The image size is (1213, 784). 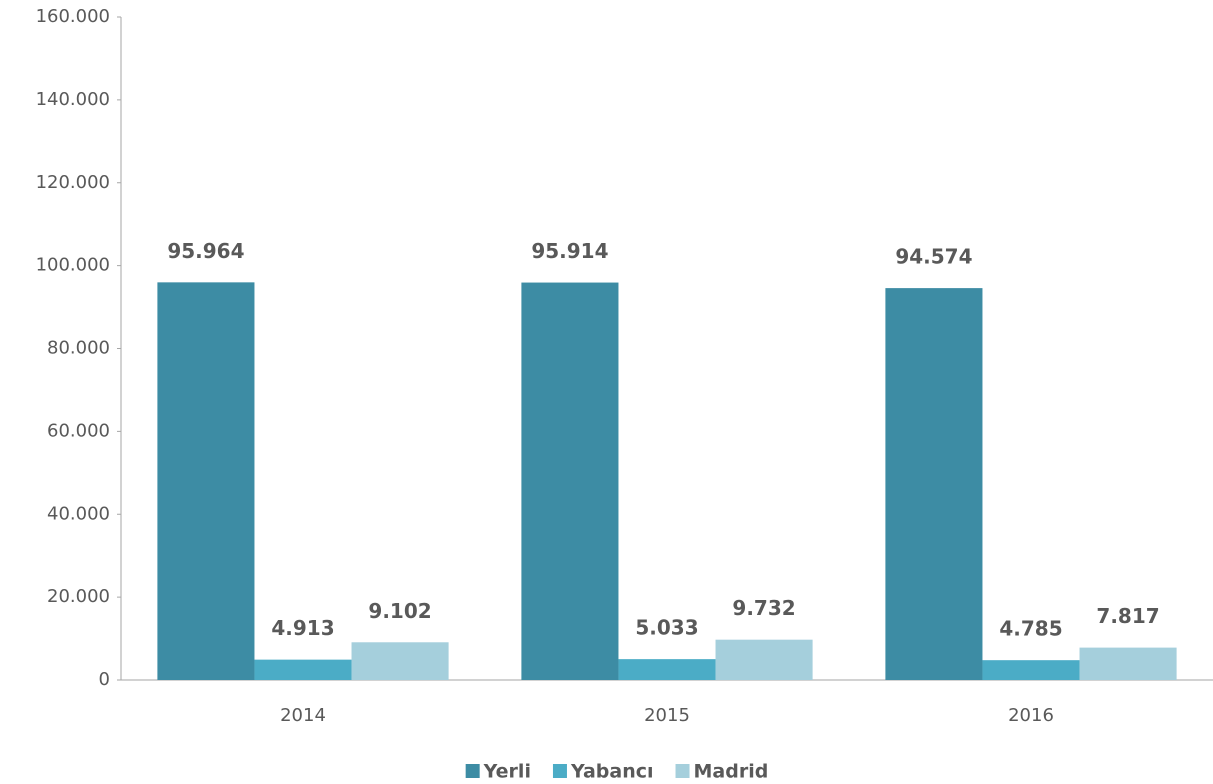 What do you see at coordinates (399, 611) in the screenshot?
I see `data-label: 9.102` at bounding box center [399, 611].